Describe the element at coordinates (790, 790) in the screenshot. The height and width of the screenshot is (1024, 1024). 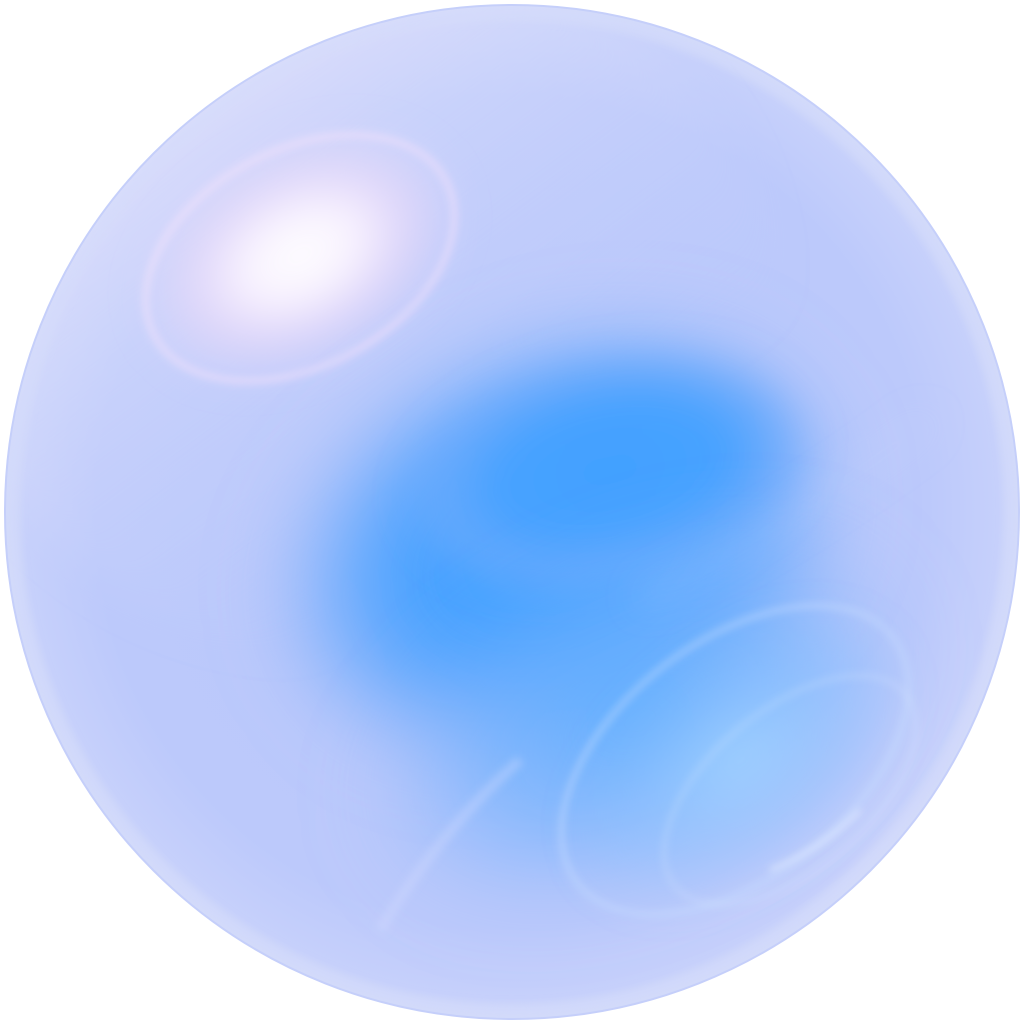
I see `reflection-ring-inner` at that location.